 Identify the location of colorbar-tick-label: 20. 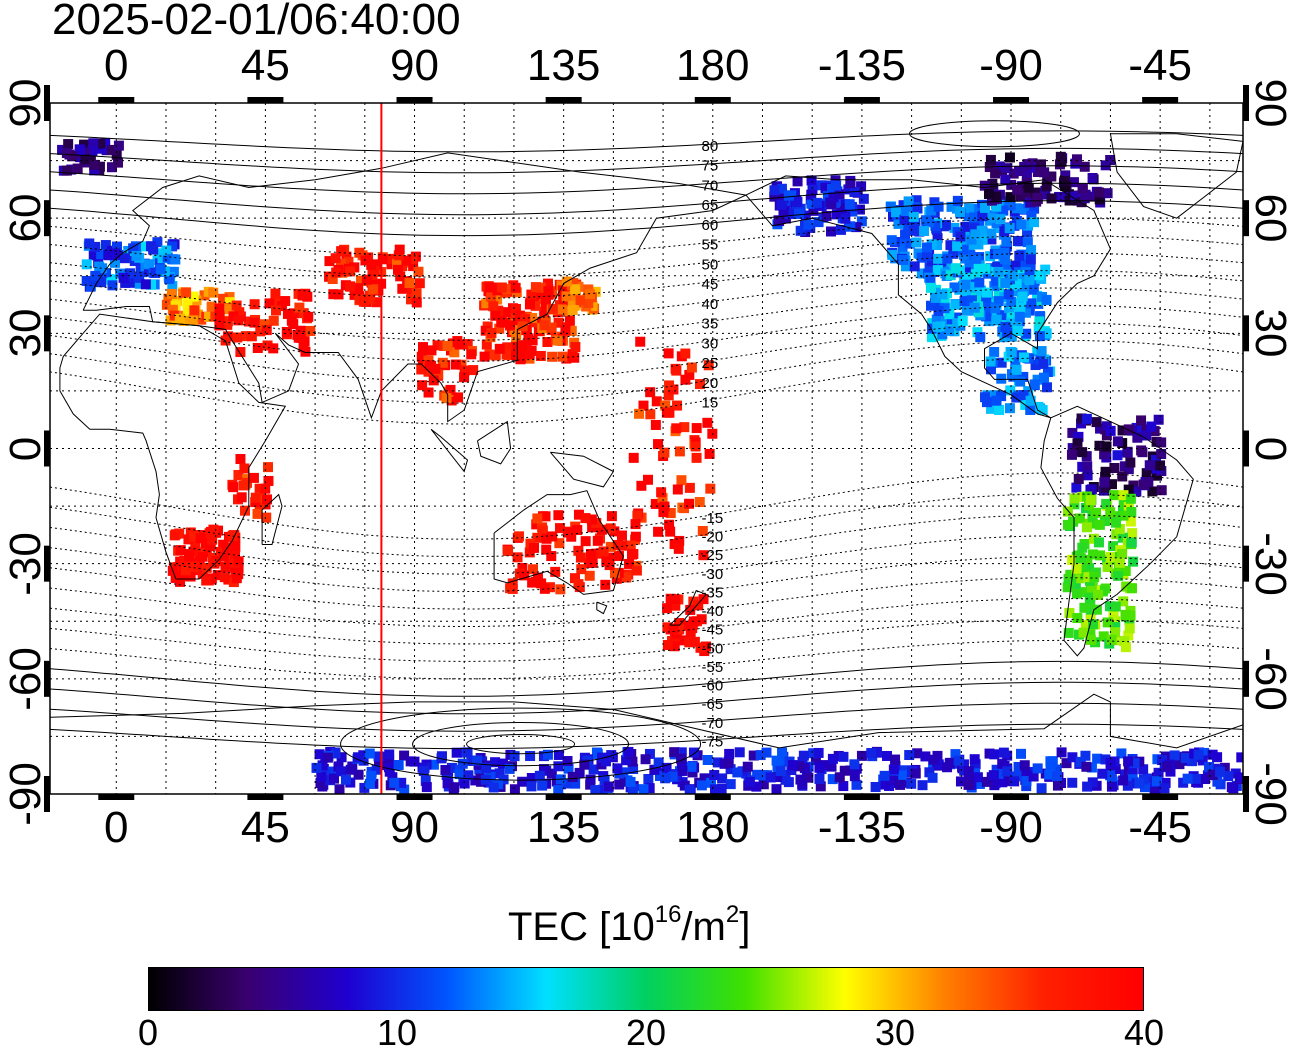
(646, 1032).